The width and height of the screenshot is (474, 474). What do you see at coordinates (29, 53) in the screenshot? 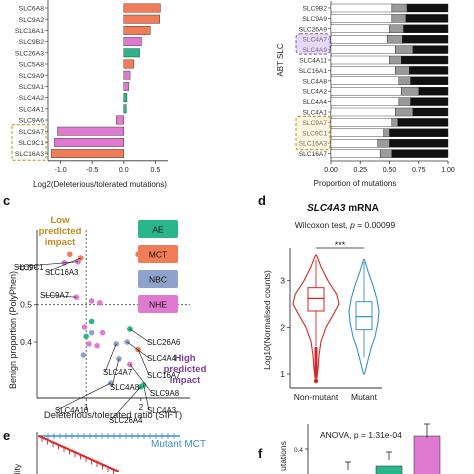
I see `panel-a-category-label: SLC26A3` at bounding box center [29, 53].